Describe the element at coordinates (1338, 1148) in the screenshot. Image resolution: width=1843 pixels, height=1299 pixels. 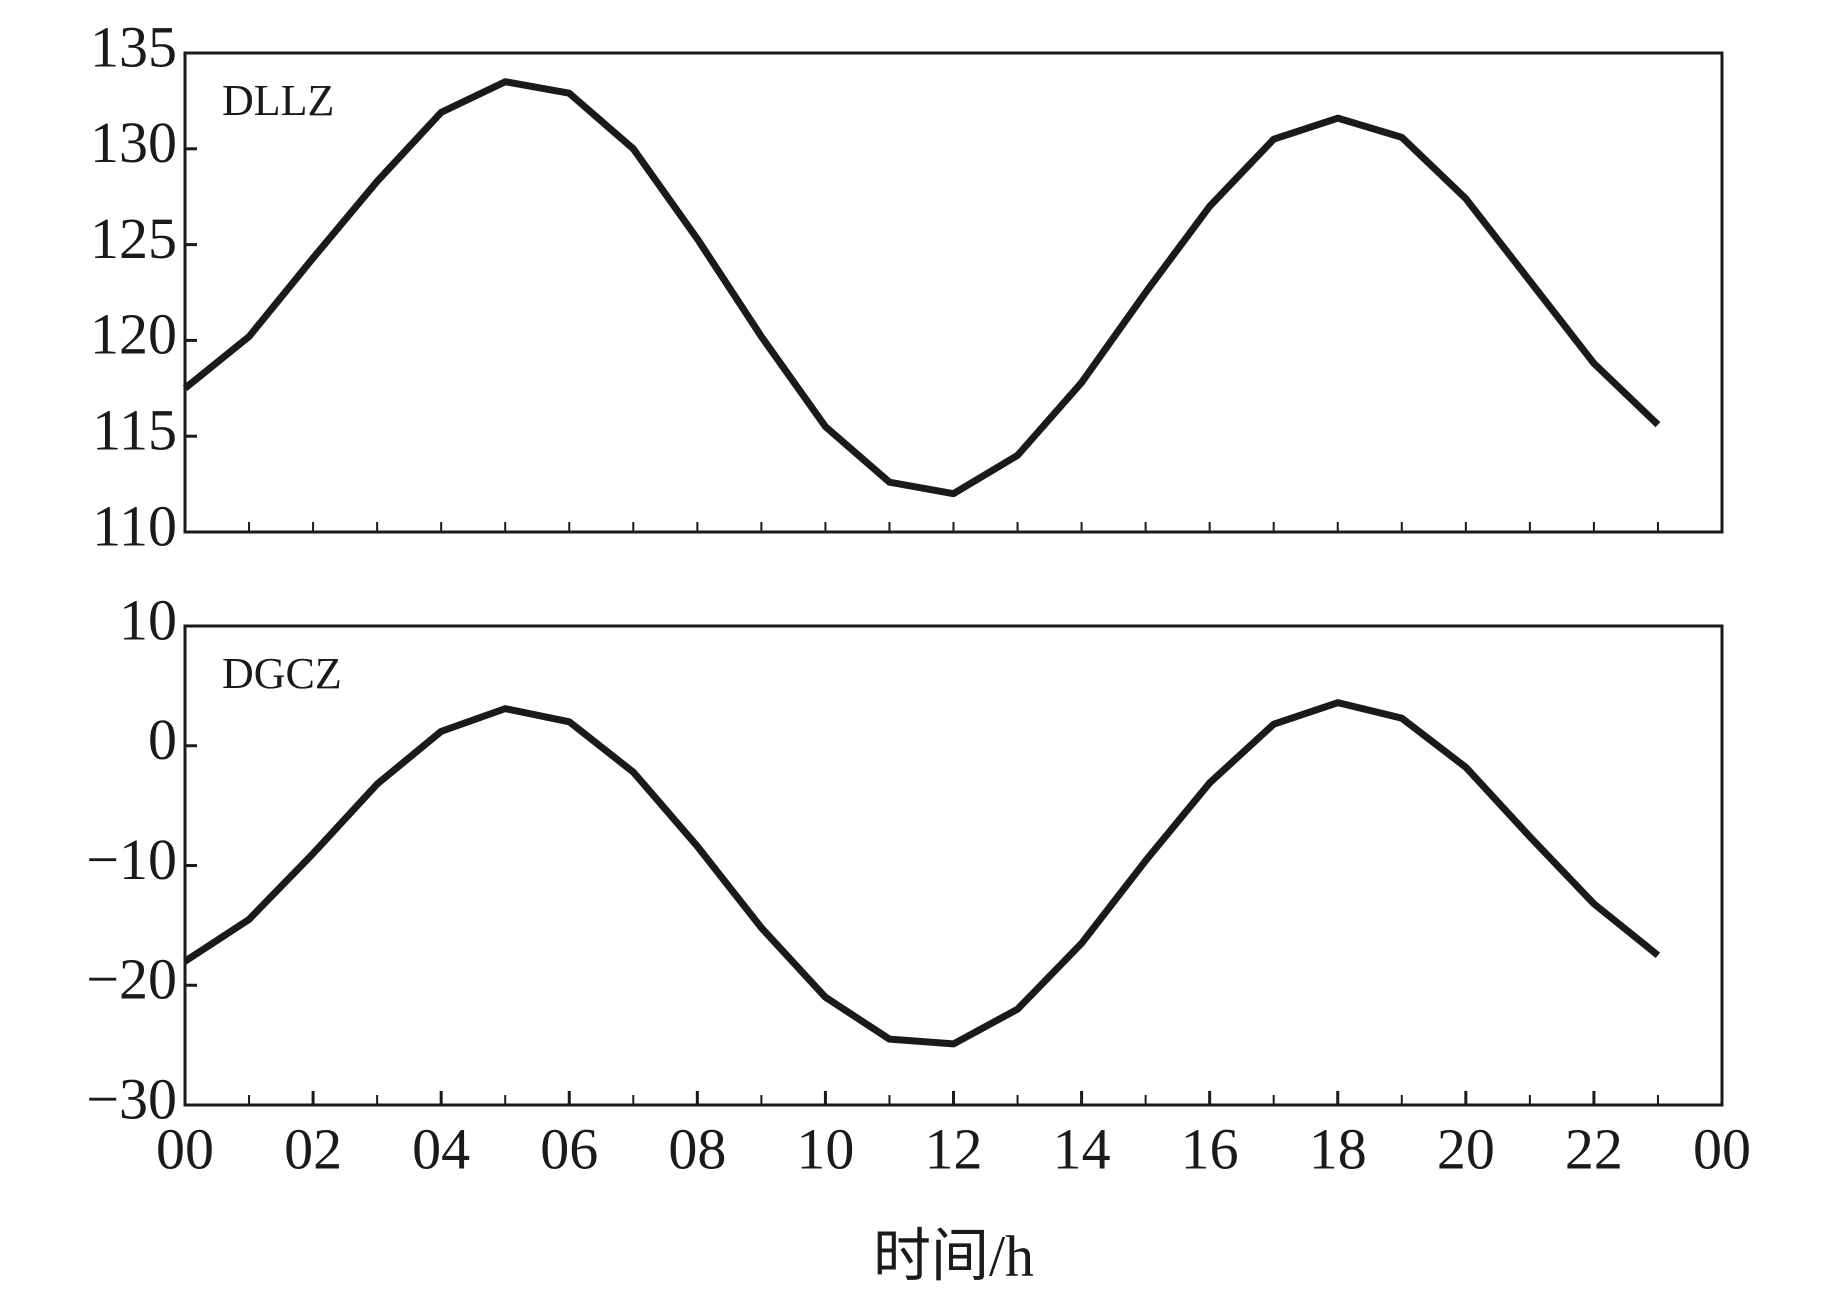
I see `x-tick-label: 18` at that location.